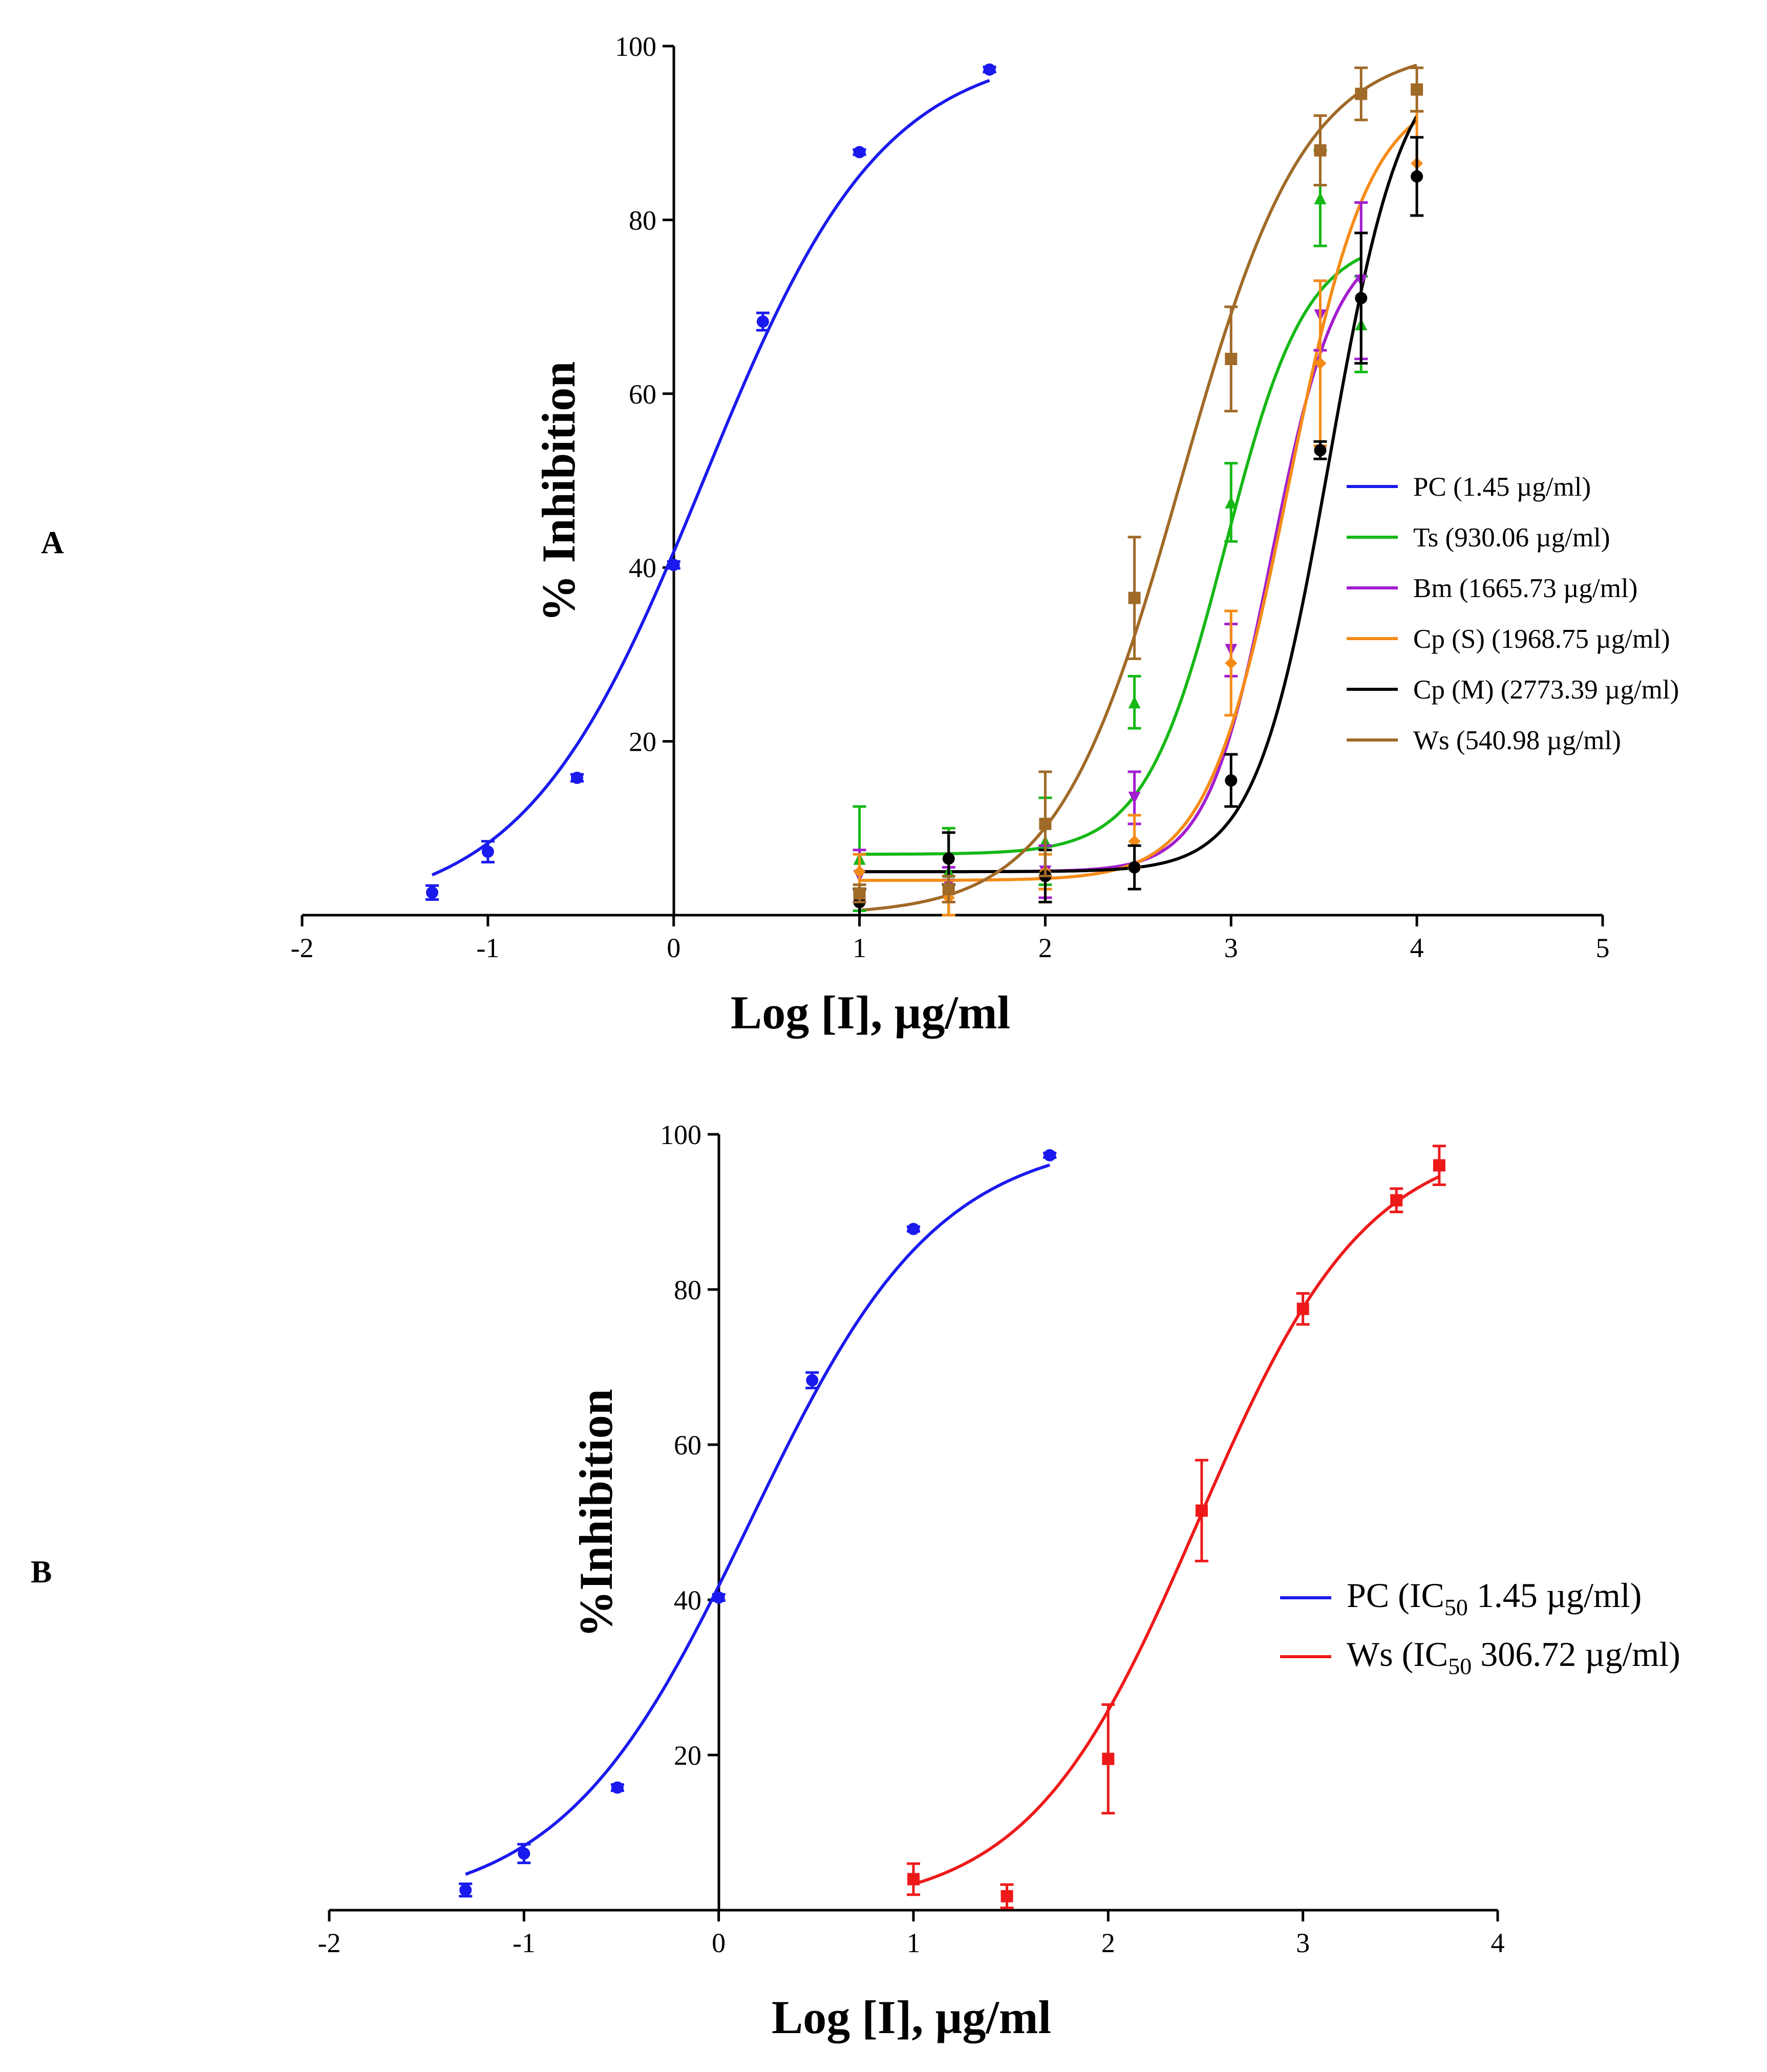 The width and height of the screenshot is (1767, 2072). I want to click on cp-s-fit-curve, so click(1138, 501).